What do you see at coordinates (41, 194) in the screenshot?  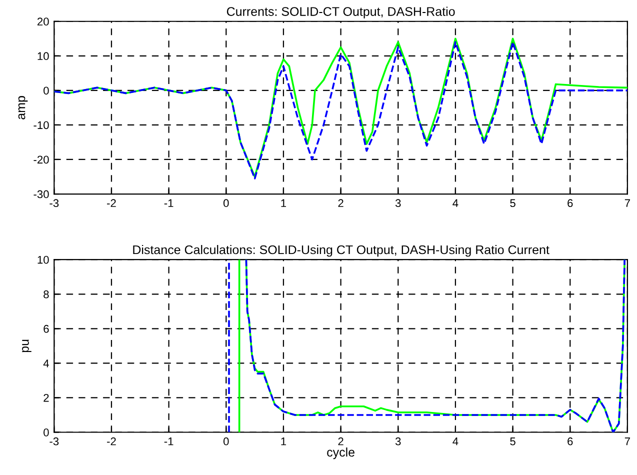 I see `y-tick-label: -30` at bounding box center [41, 194].